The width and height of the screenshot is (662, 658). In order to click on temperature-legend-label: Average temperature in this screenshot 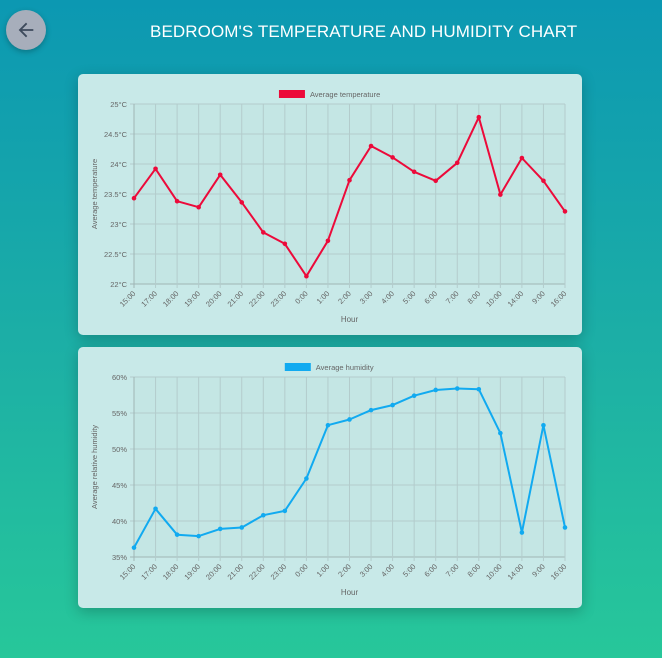, I will do `click(345, 94)`.